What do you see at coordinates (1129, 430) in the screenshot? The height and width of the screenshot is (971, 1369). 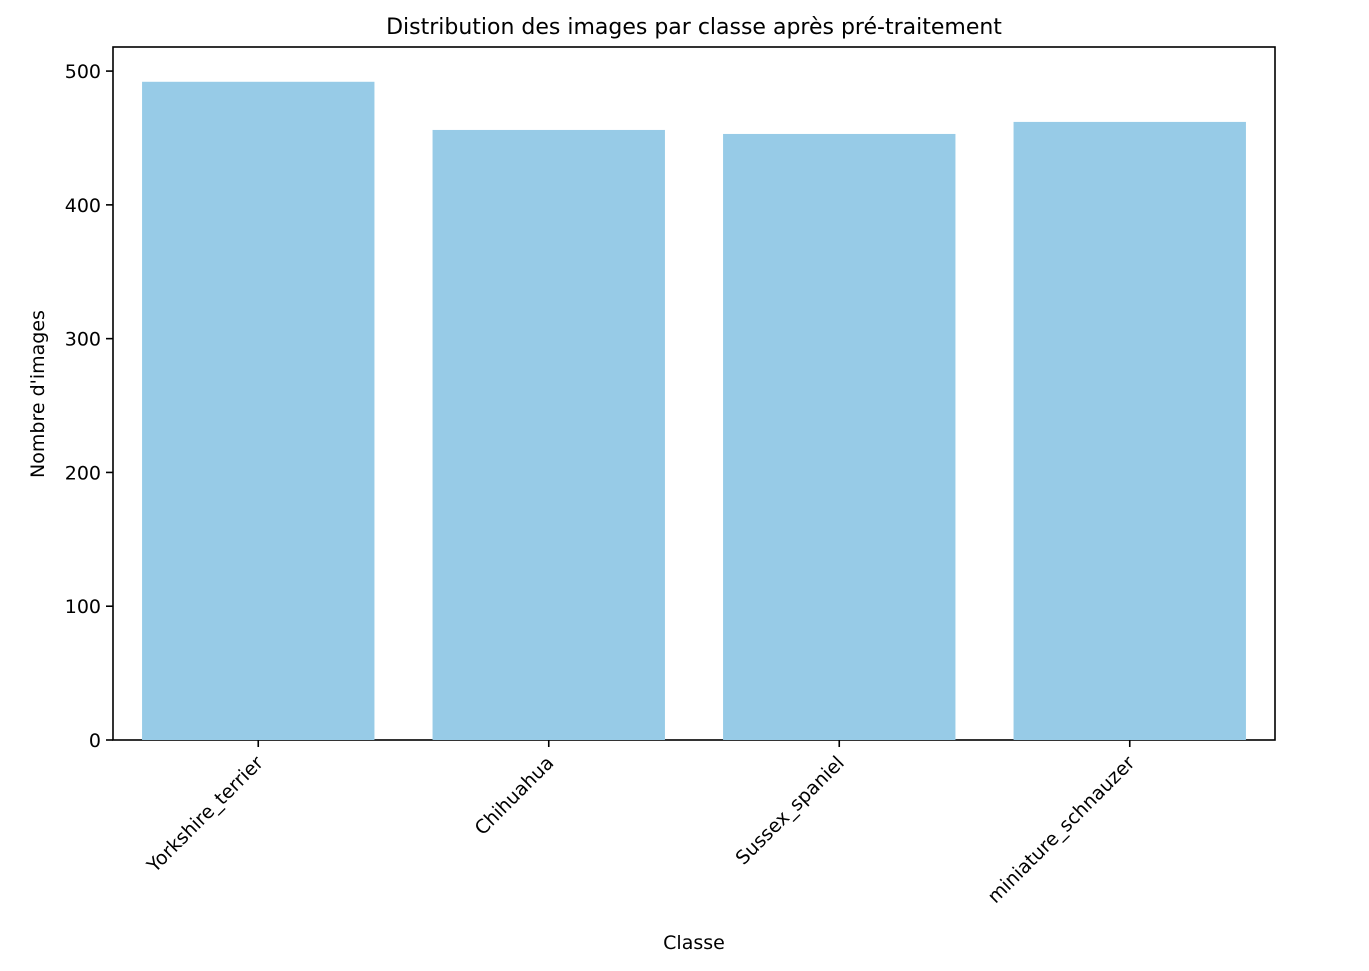 I see `bar-miniature_schnauzer` at bounding box center [1129, 430].